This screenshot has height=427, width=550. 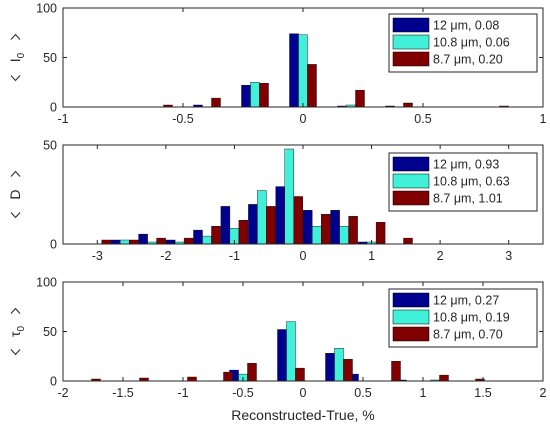 I want to click on x-tick-label: 1.5, so click(x=482, y=393).